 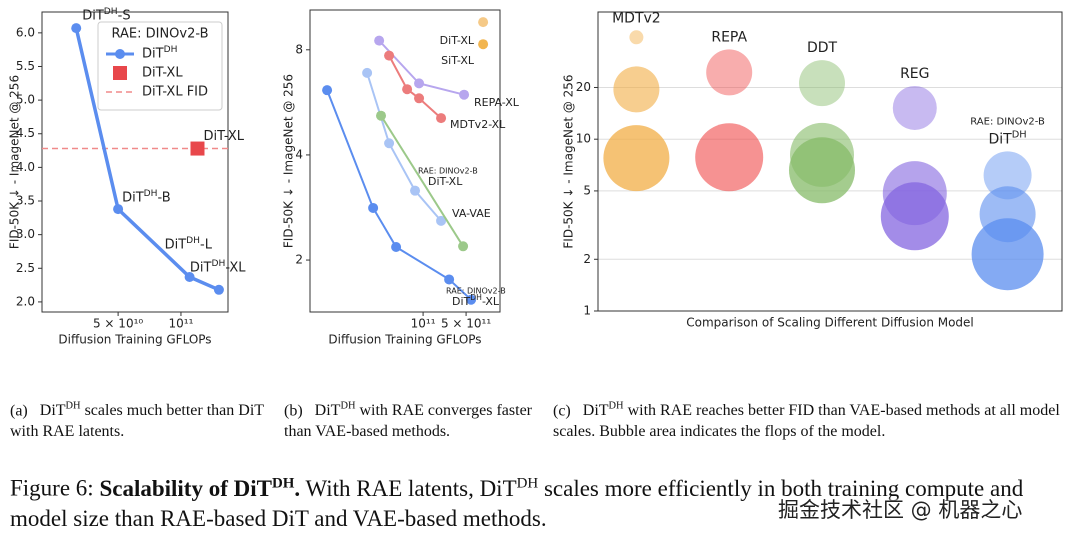 I want to click on y-tick-label: 2.5, so click(x=25, y=268).